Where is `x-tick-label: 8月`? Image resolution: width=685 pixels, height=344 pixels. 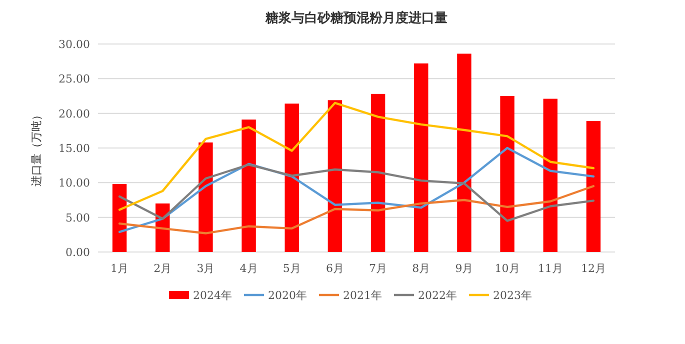
x-tick-label: 8月 is located at coordinates (421, 268).